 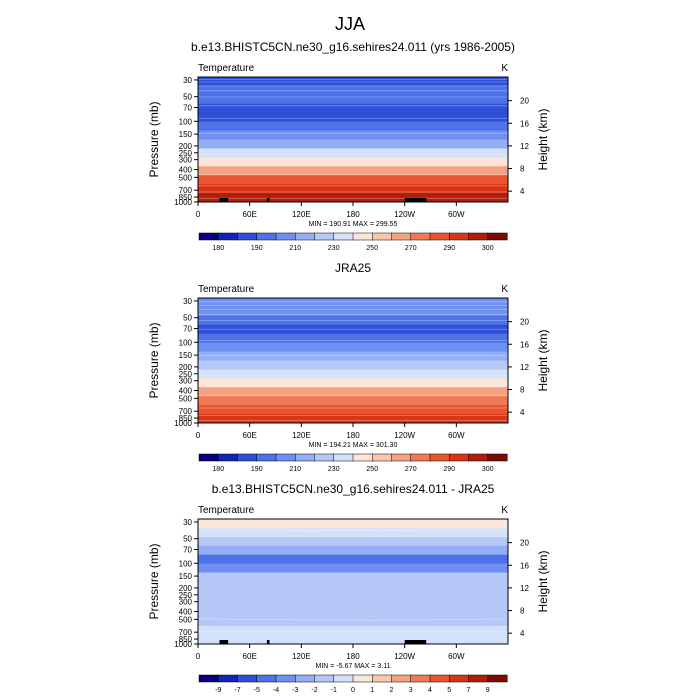 What do you see at coordinates (154, 139) in the screenshot?
I see `y-axis-label: Pressure (mb)` at bounding box center [154, 139].